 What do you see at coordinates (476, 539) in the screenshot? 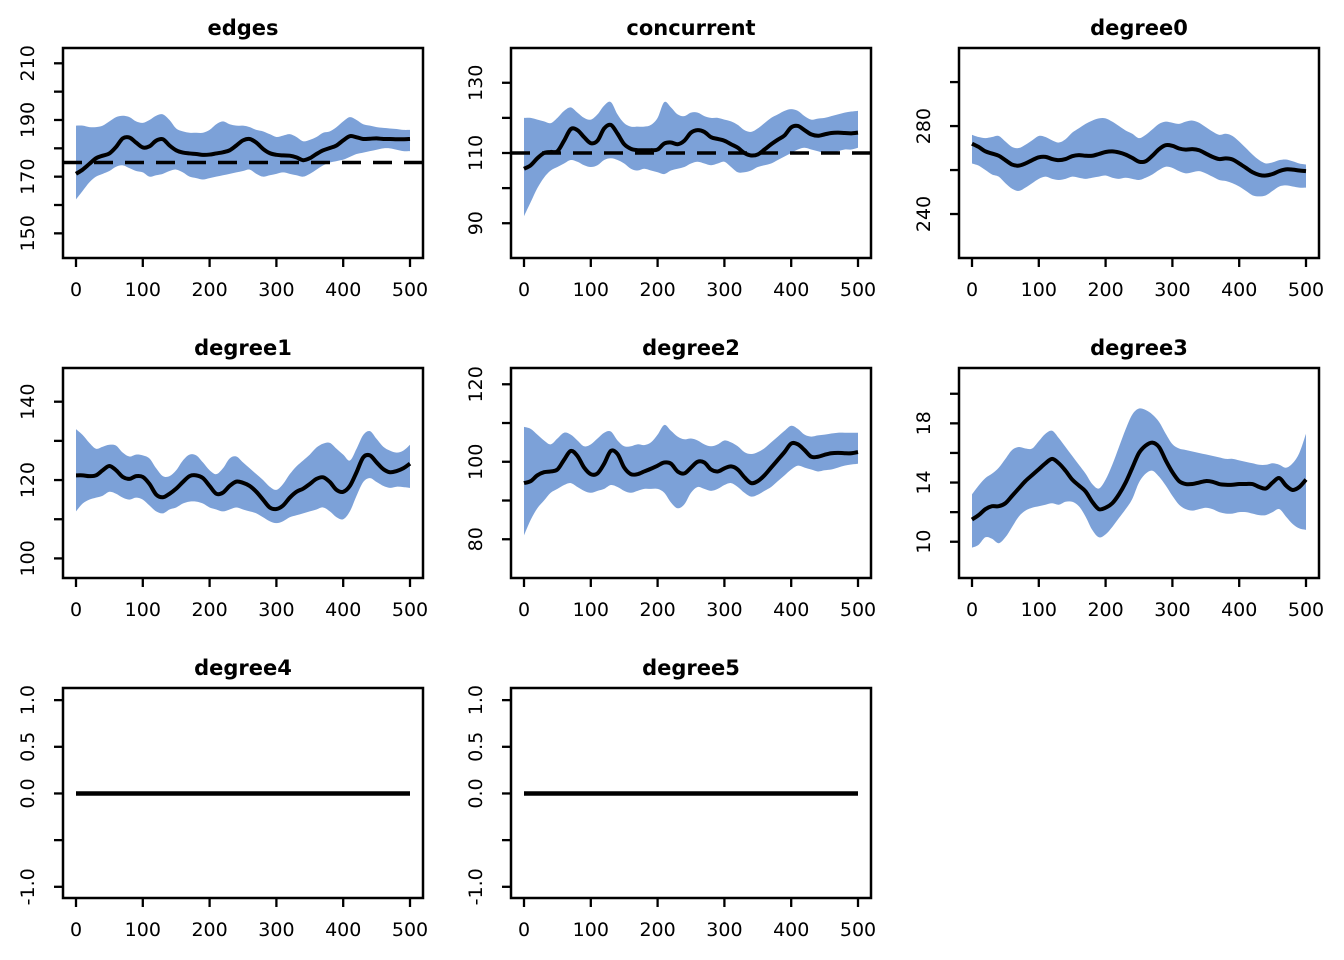
I see `y-tick-label: 80` at bounding box center [476, 539].